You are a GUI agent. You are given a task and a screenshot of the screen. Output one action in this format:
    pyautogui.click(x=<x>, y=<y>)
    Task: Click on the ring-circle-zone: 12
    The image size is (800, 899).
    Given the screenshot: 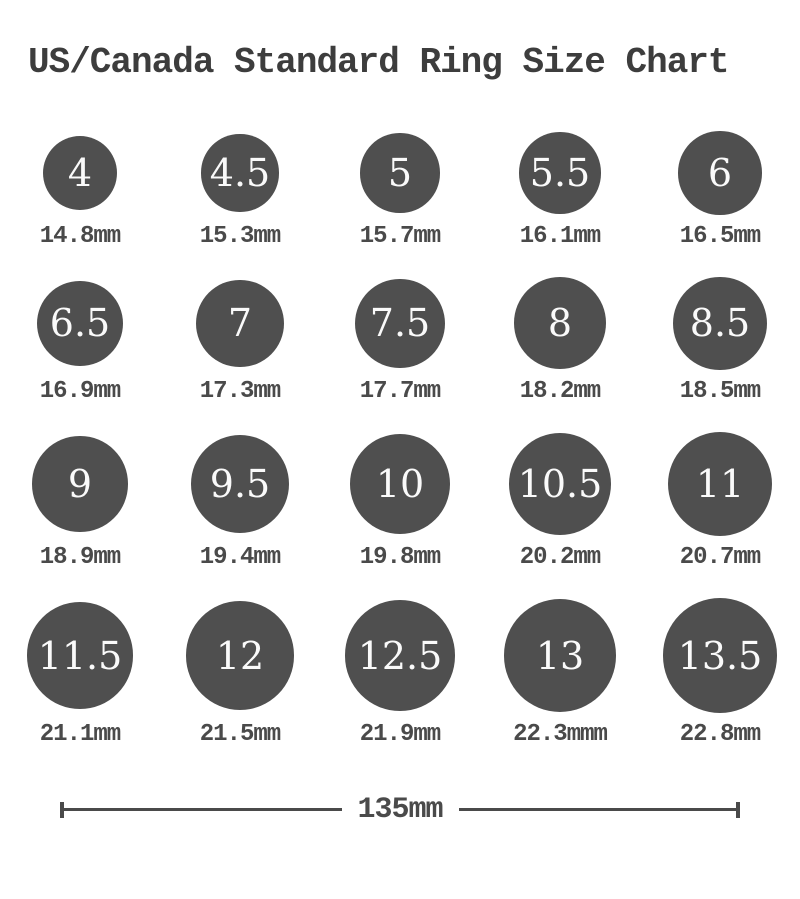 What is the action you would take?
    pyautogui.click(x=240, y=655)
    